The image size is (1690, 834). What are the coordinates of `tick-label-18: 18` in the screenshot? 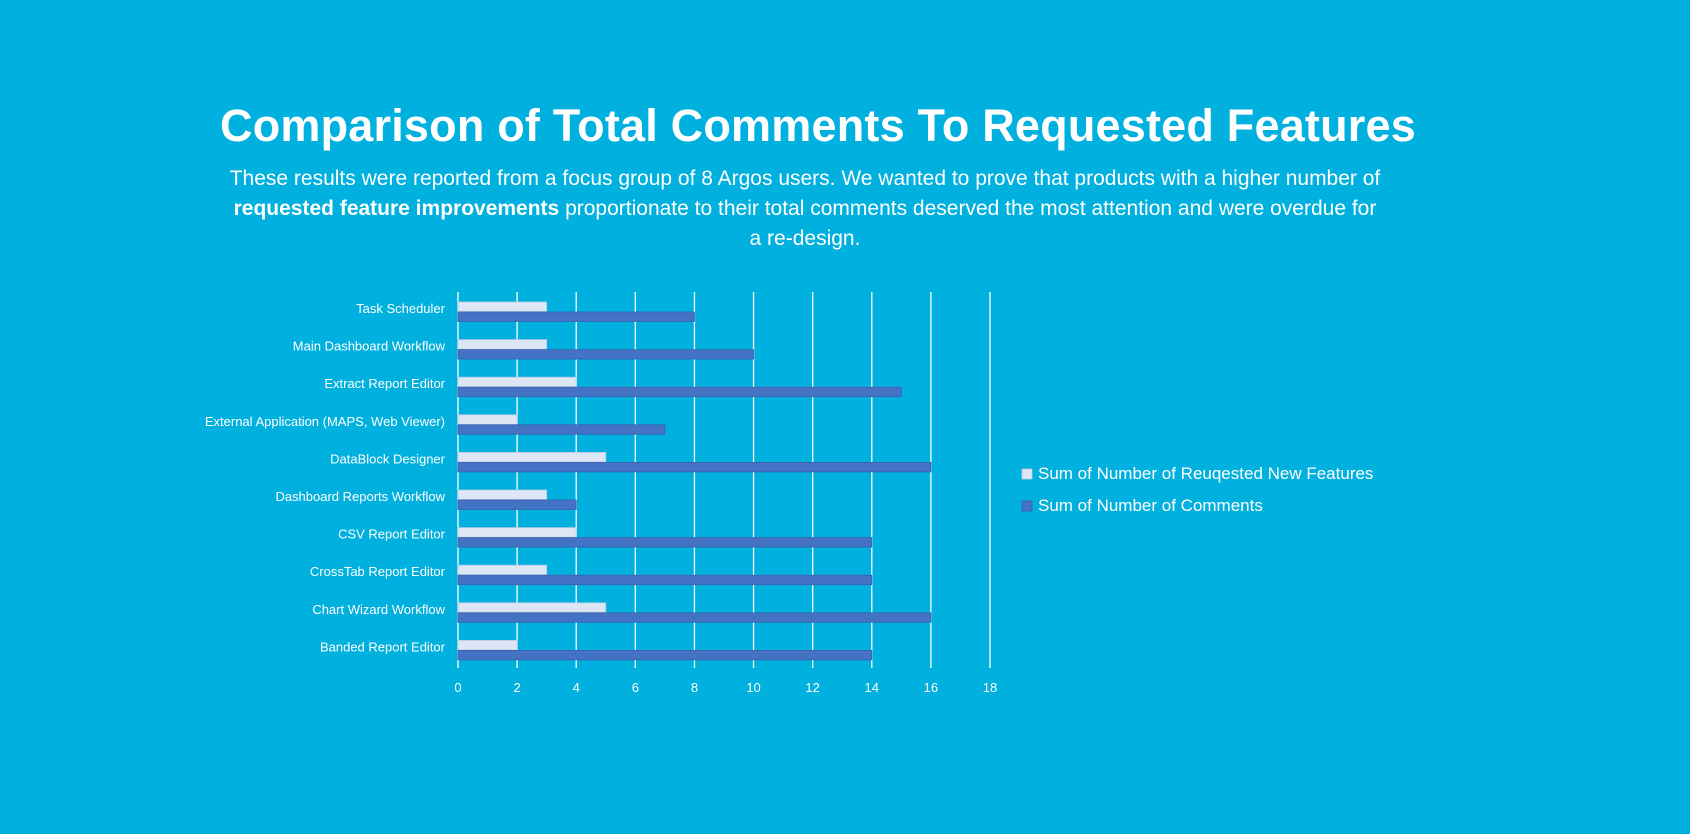 It's located at (990, 687).